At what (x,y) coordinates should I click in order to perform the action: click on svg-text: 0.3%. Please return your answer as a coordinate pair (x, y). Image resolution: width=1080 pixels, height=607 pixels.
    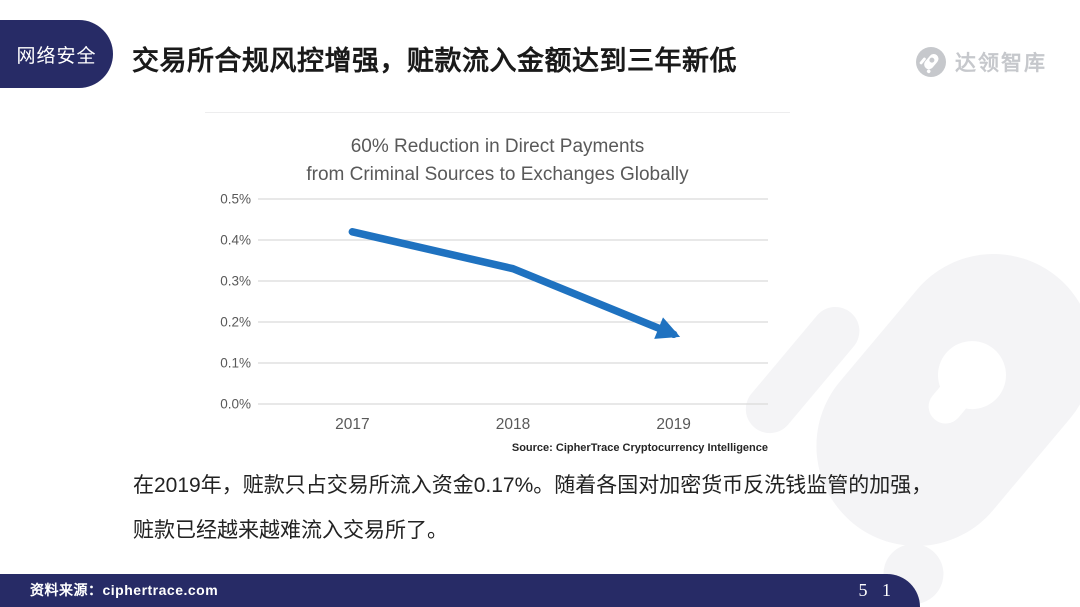
    Looking at the image, I should click on (235, 281).